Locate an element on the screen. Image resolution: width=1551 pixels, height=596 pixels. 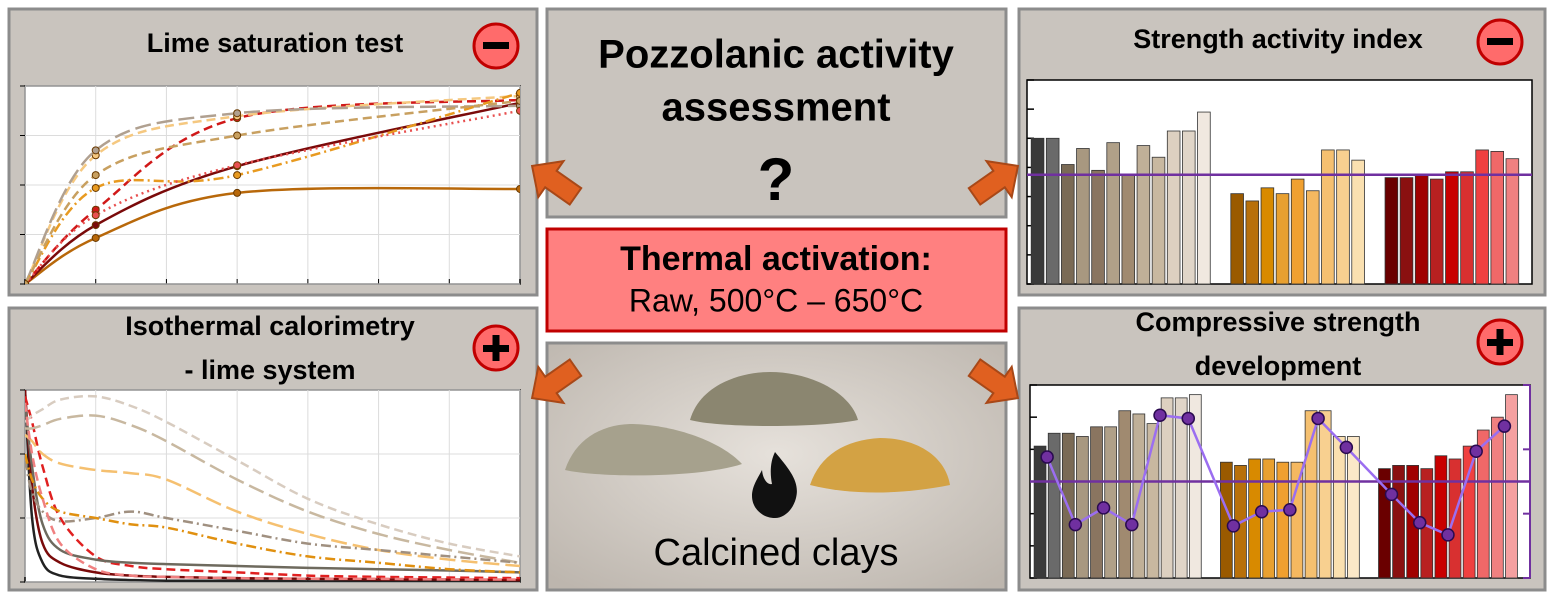
activation-text: Raw, 500°C – 650°C is located at coordinates (776, 300).